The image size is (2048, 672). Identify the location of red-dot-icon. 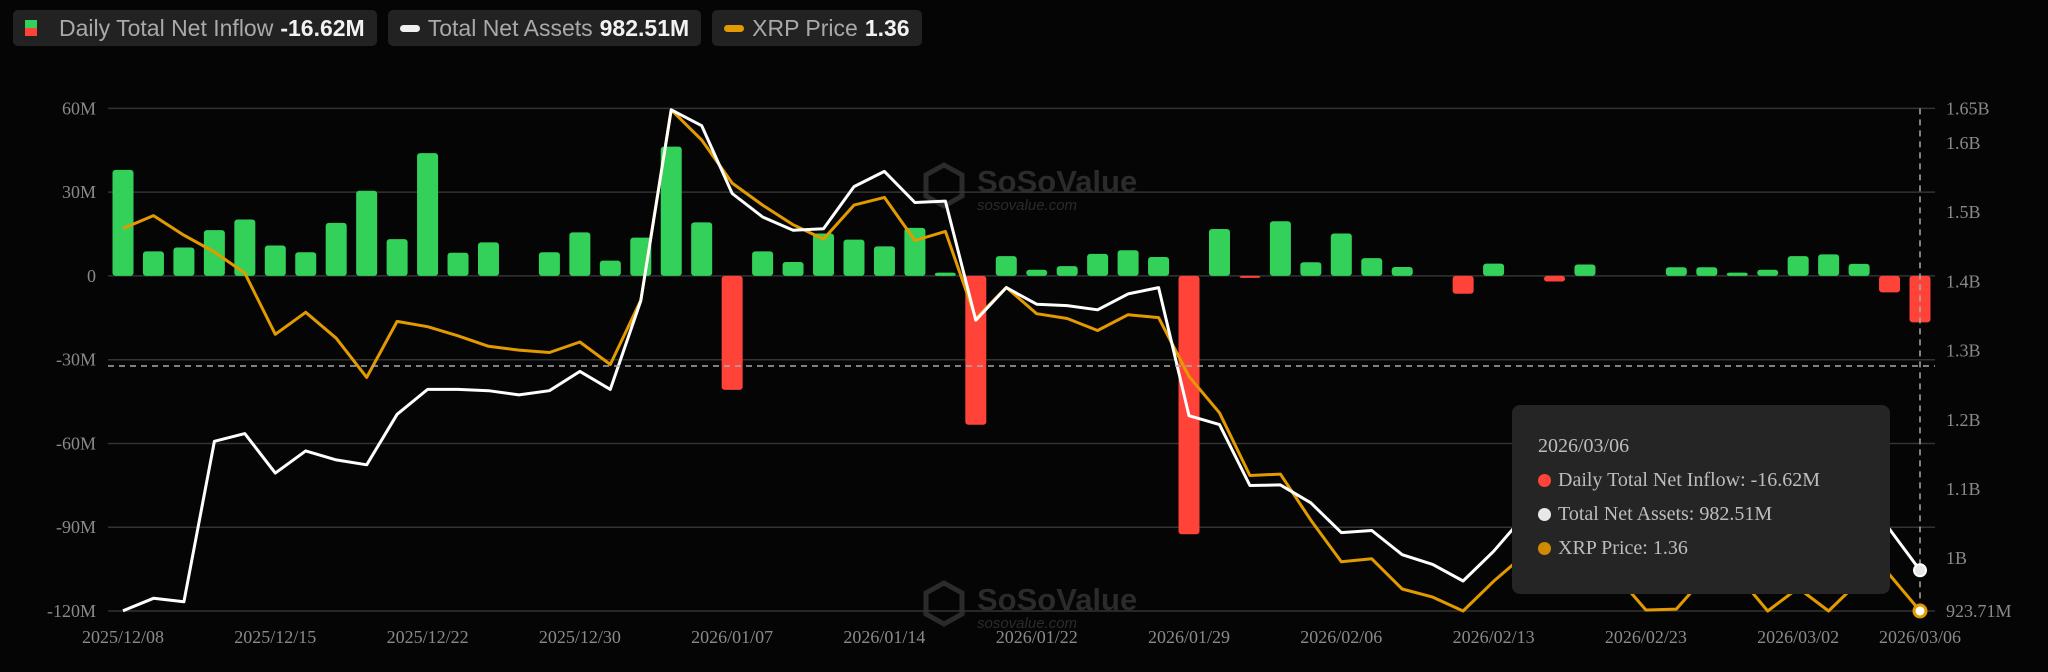
(1544, 480).